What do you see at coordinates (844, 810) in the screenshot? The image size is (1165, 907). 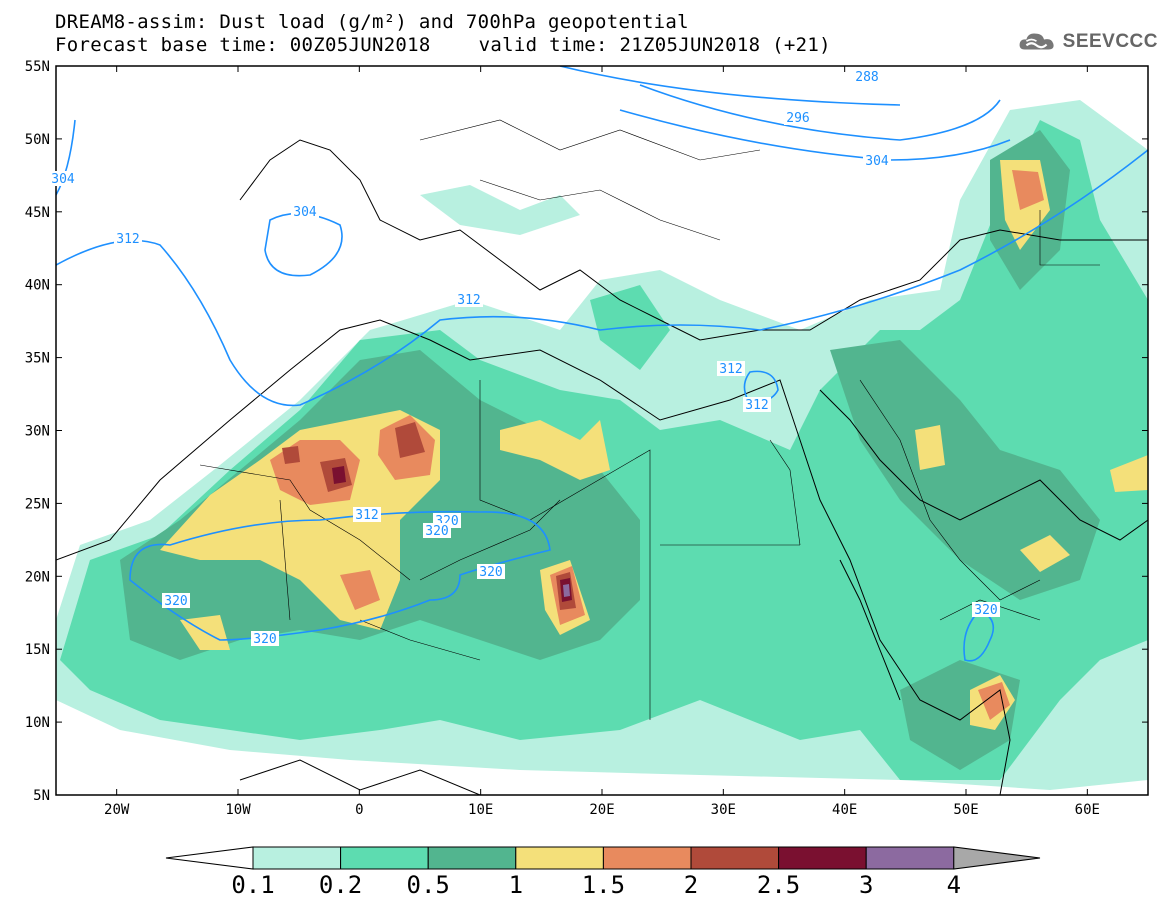 I see `lon-label: 40E` at bounding box center [844, 810].